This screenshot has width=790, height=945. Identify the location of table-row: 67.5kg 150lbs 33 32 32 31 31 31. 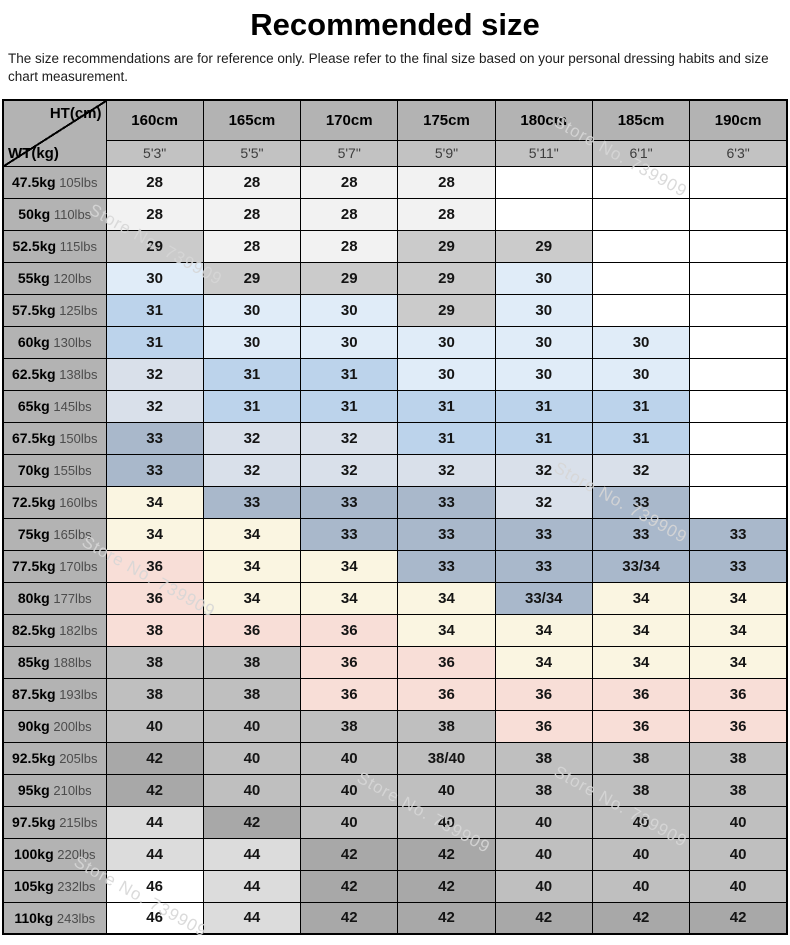
(395, 438).